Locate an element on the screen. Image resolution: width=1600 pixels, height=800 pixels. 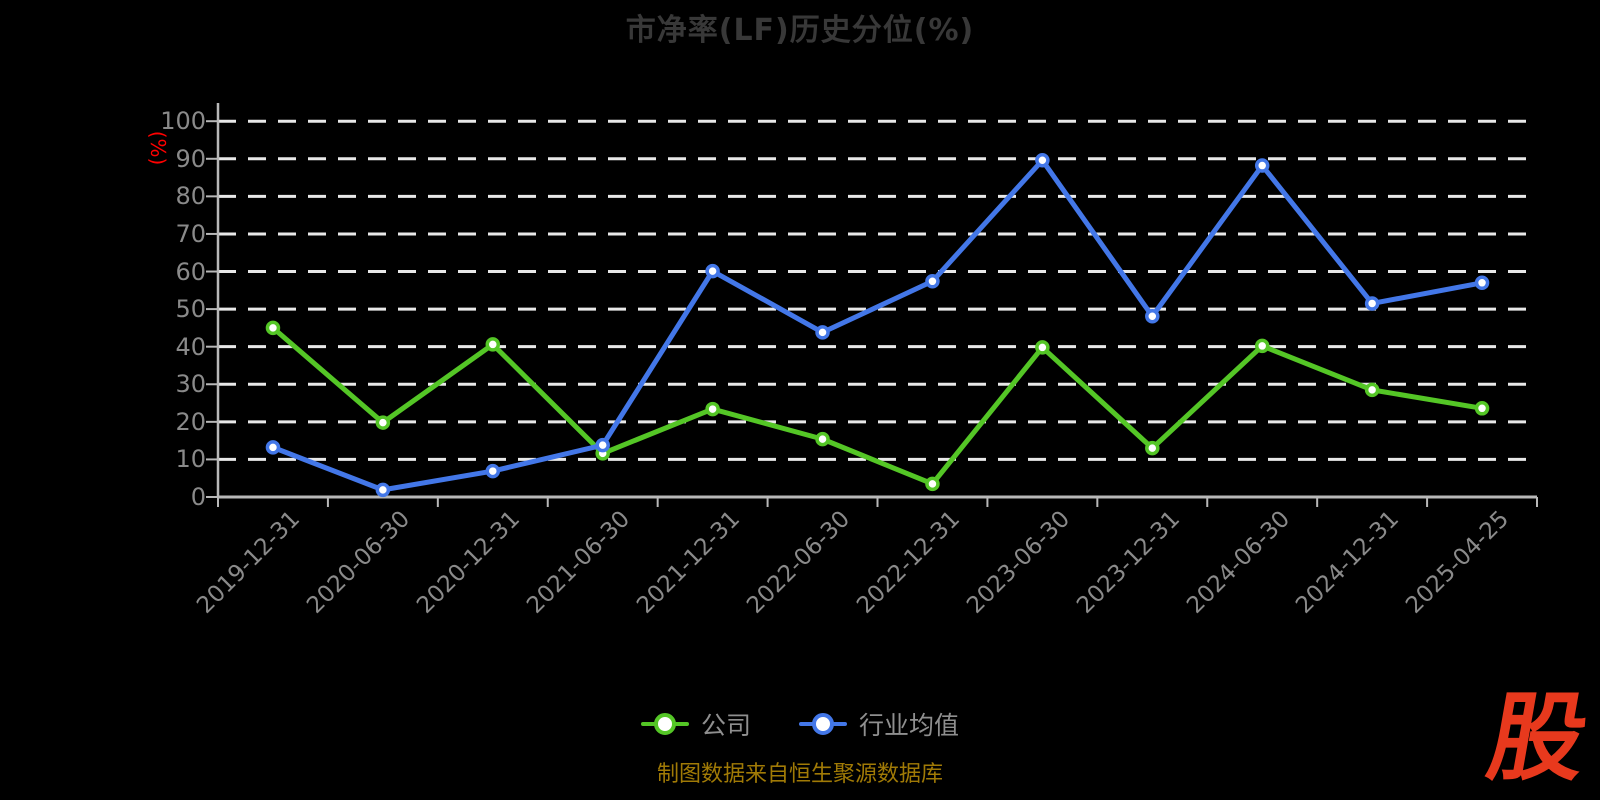
y-tick-label: 20 is located at coordinates (190, 421).